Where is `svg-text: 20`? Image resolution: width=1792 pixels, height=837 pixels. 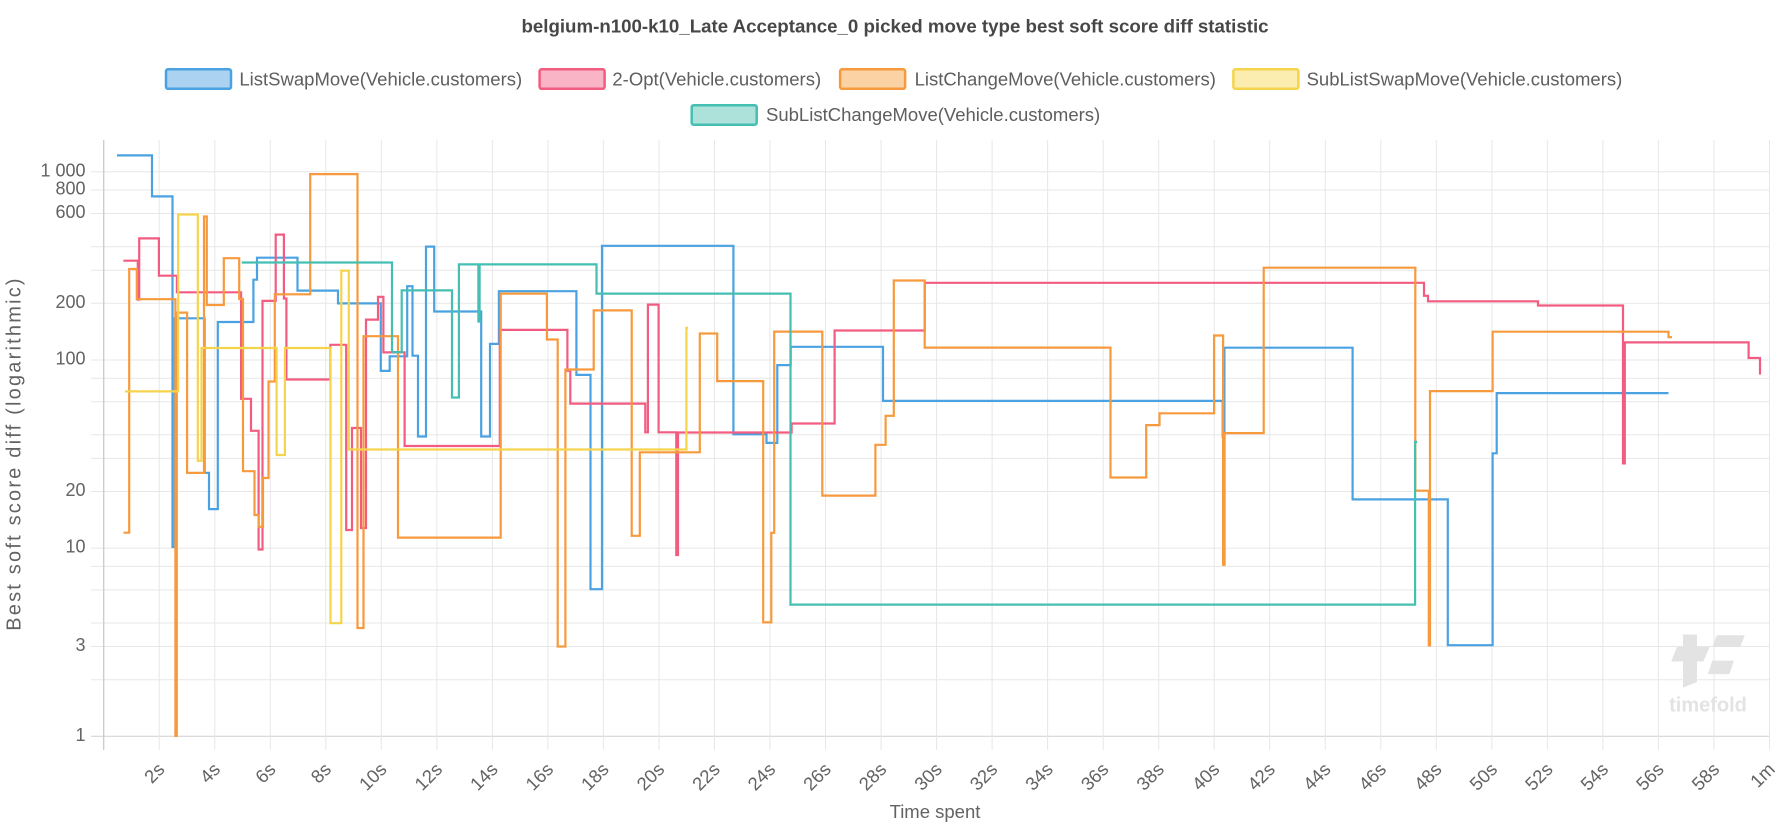 svg-text: 20 is located at coordinates (75, 490).